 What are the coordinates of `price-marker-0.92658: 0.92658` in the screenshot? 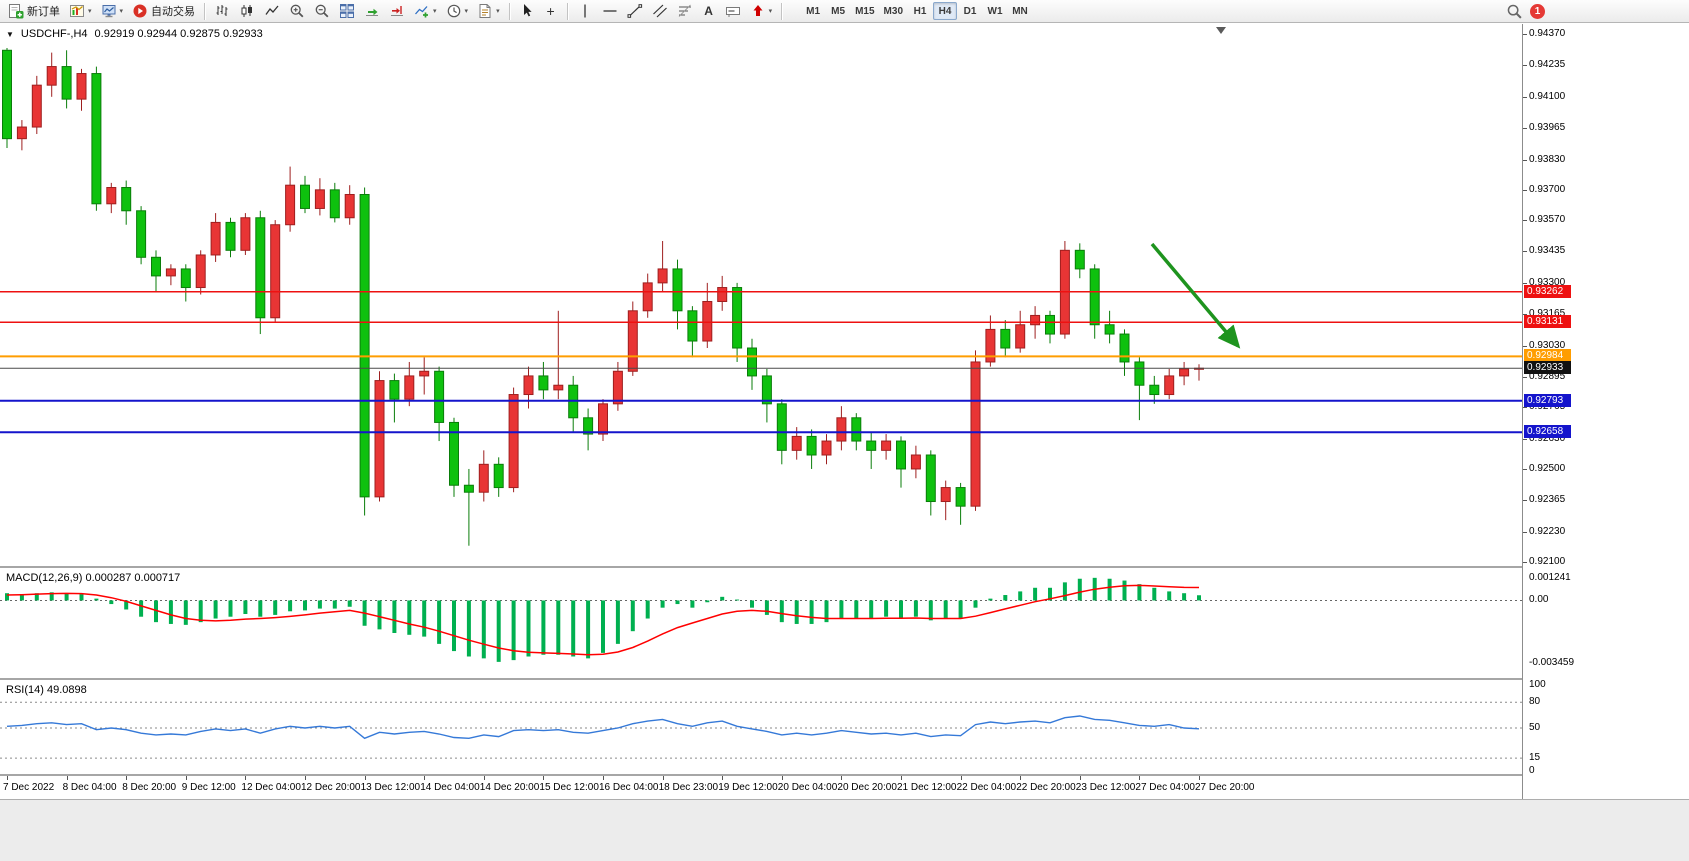 It's located at (1547, 432).